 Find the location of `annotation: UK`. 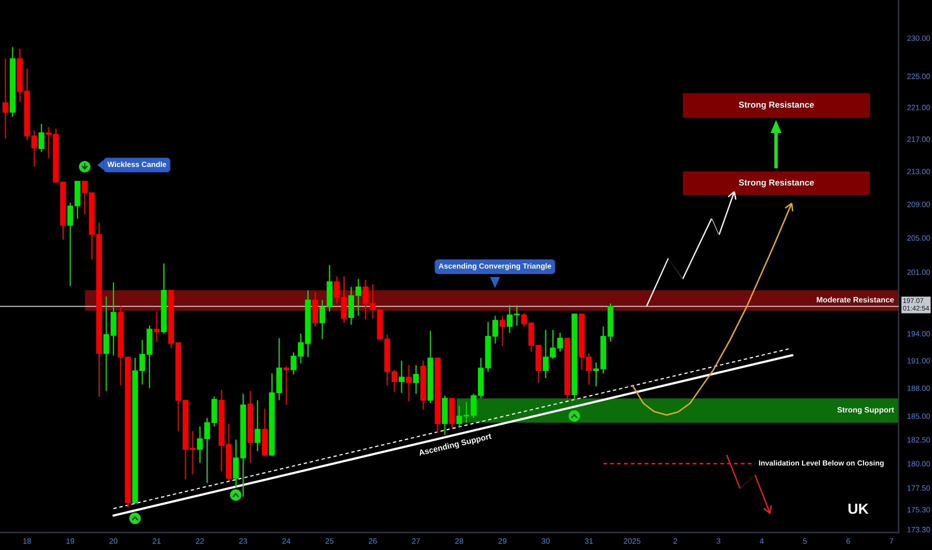

annotation: UK is located at coordinates (858, 509).